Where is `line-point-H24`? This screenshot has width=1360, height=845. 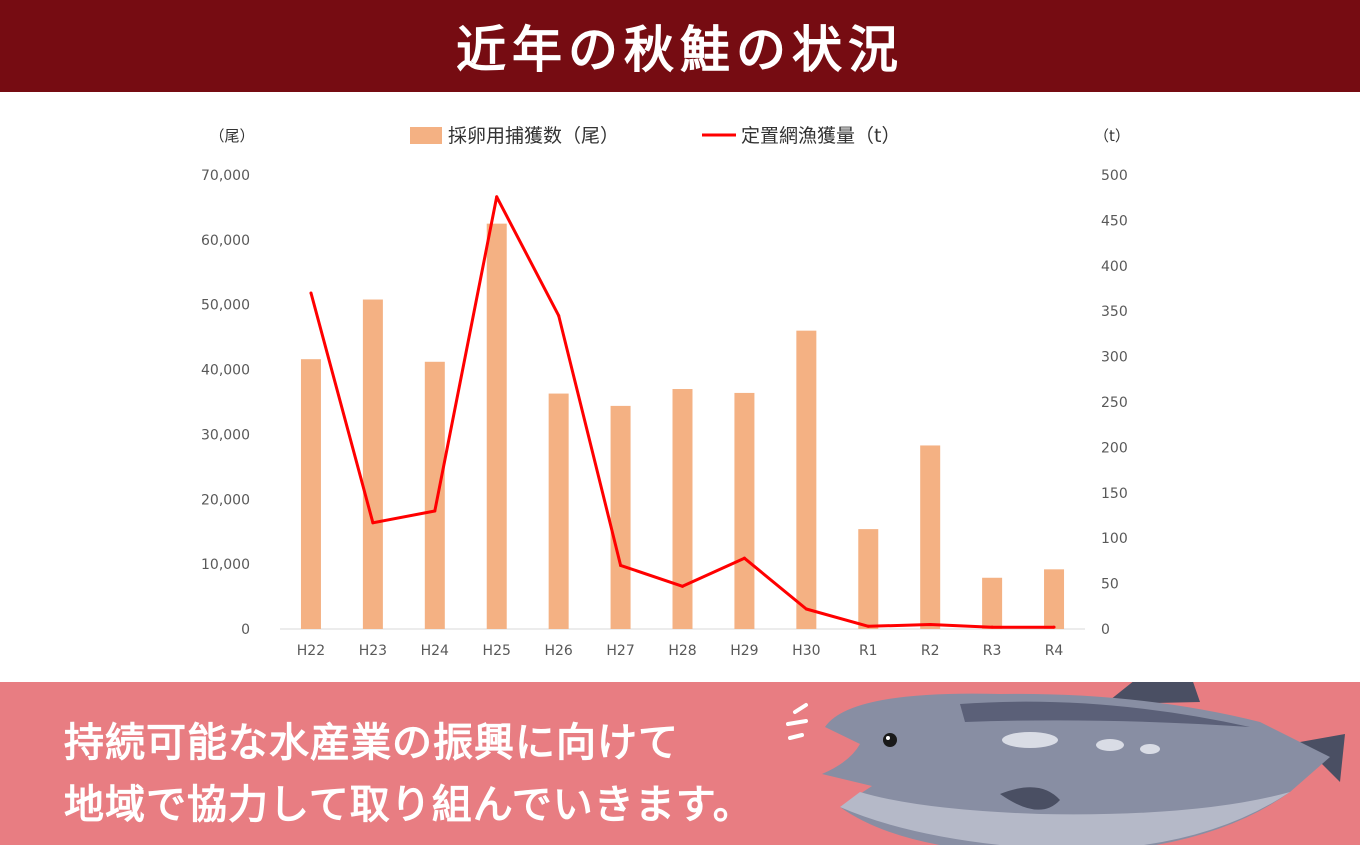
line-point-H24 is located at coordinates (435, 511).